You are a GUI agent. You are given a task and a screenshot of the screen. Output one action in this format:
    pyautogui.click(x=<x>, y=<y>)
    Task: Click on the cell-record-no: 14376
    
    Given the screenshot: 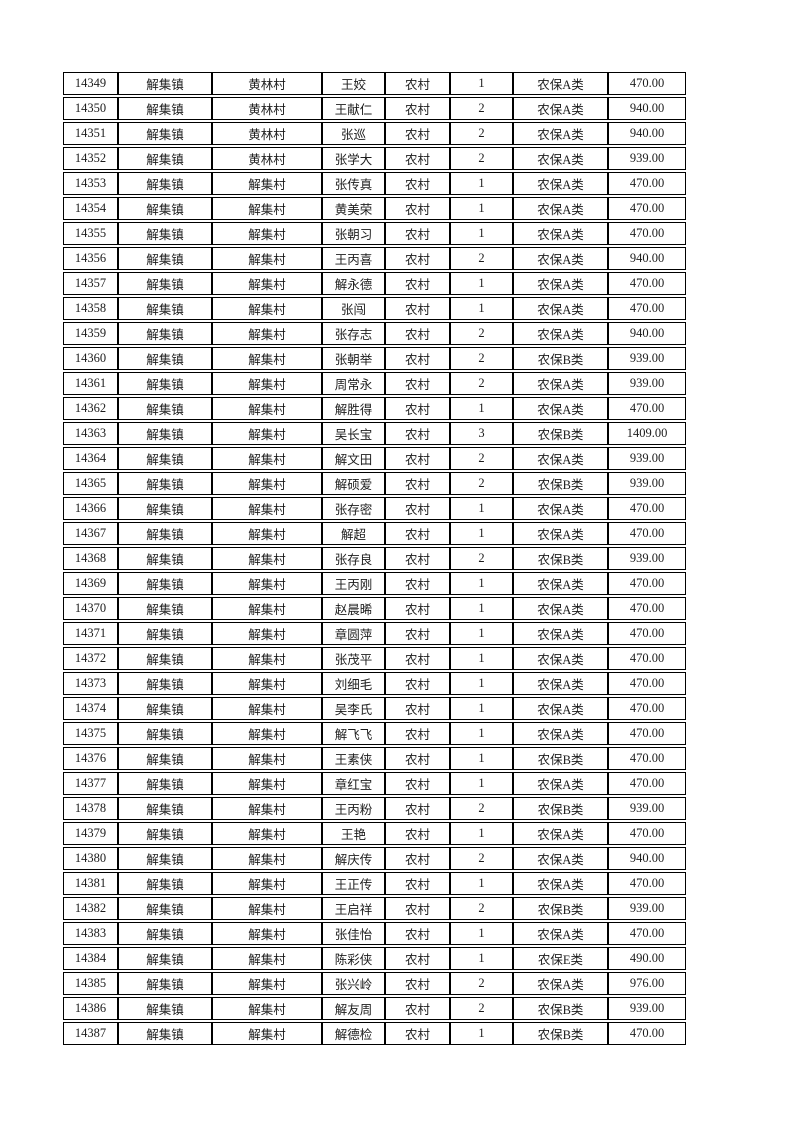 What is the action you would take?
    pyautogui.click(x=90, y=758)
    